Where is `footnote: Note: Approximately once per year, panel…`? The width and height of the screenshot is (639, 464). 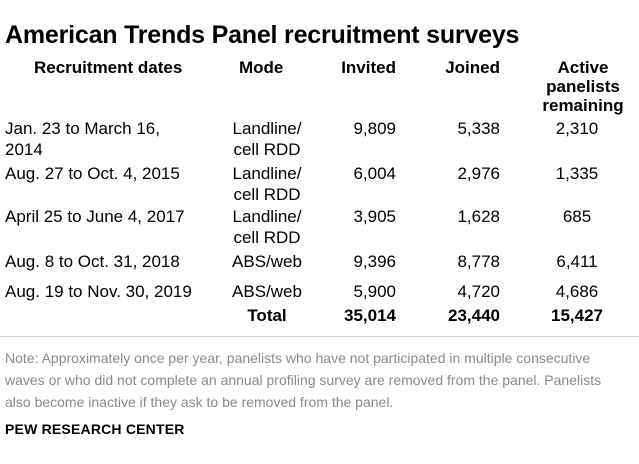 footnote: Note: Approximately once per year, panel… is located at coordinates (303, 380).